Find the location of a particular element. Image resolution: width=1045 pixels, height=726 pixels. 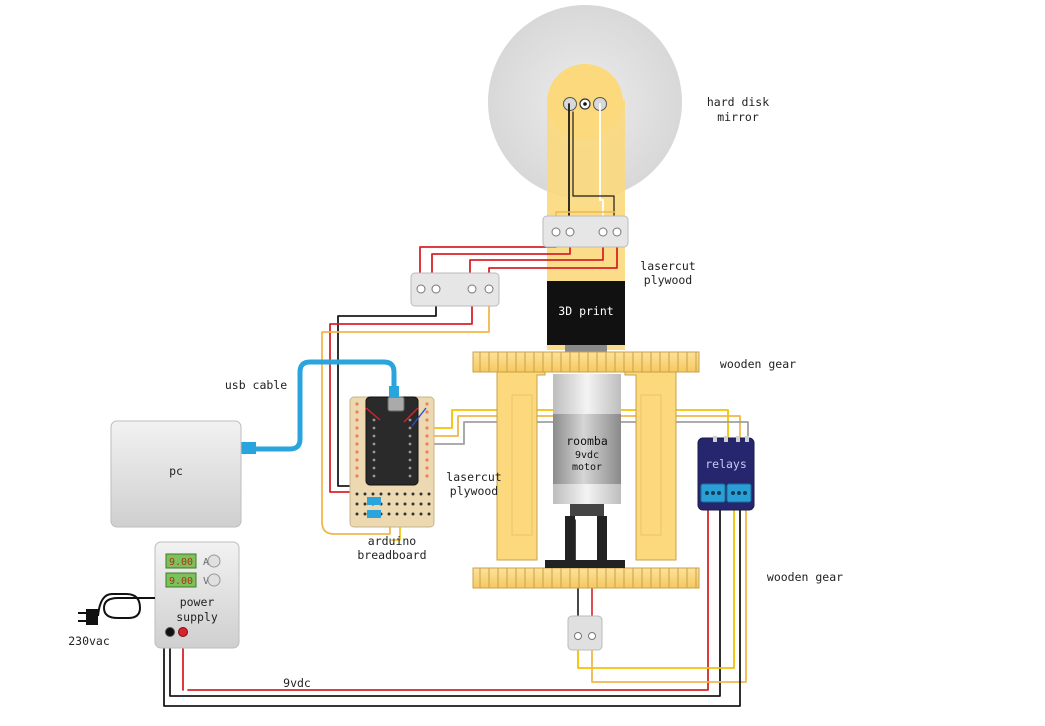

arduino-breadboard is located at coordinates (392, 462).